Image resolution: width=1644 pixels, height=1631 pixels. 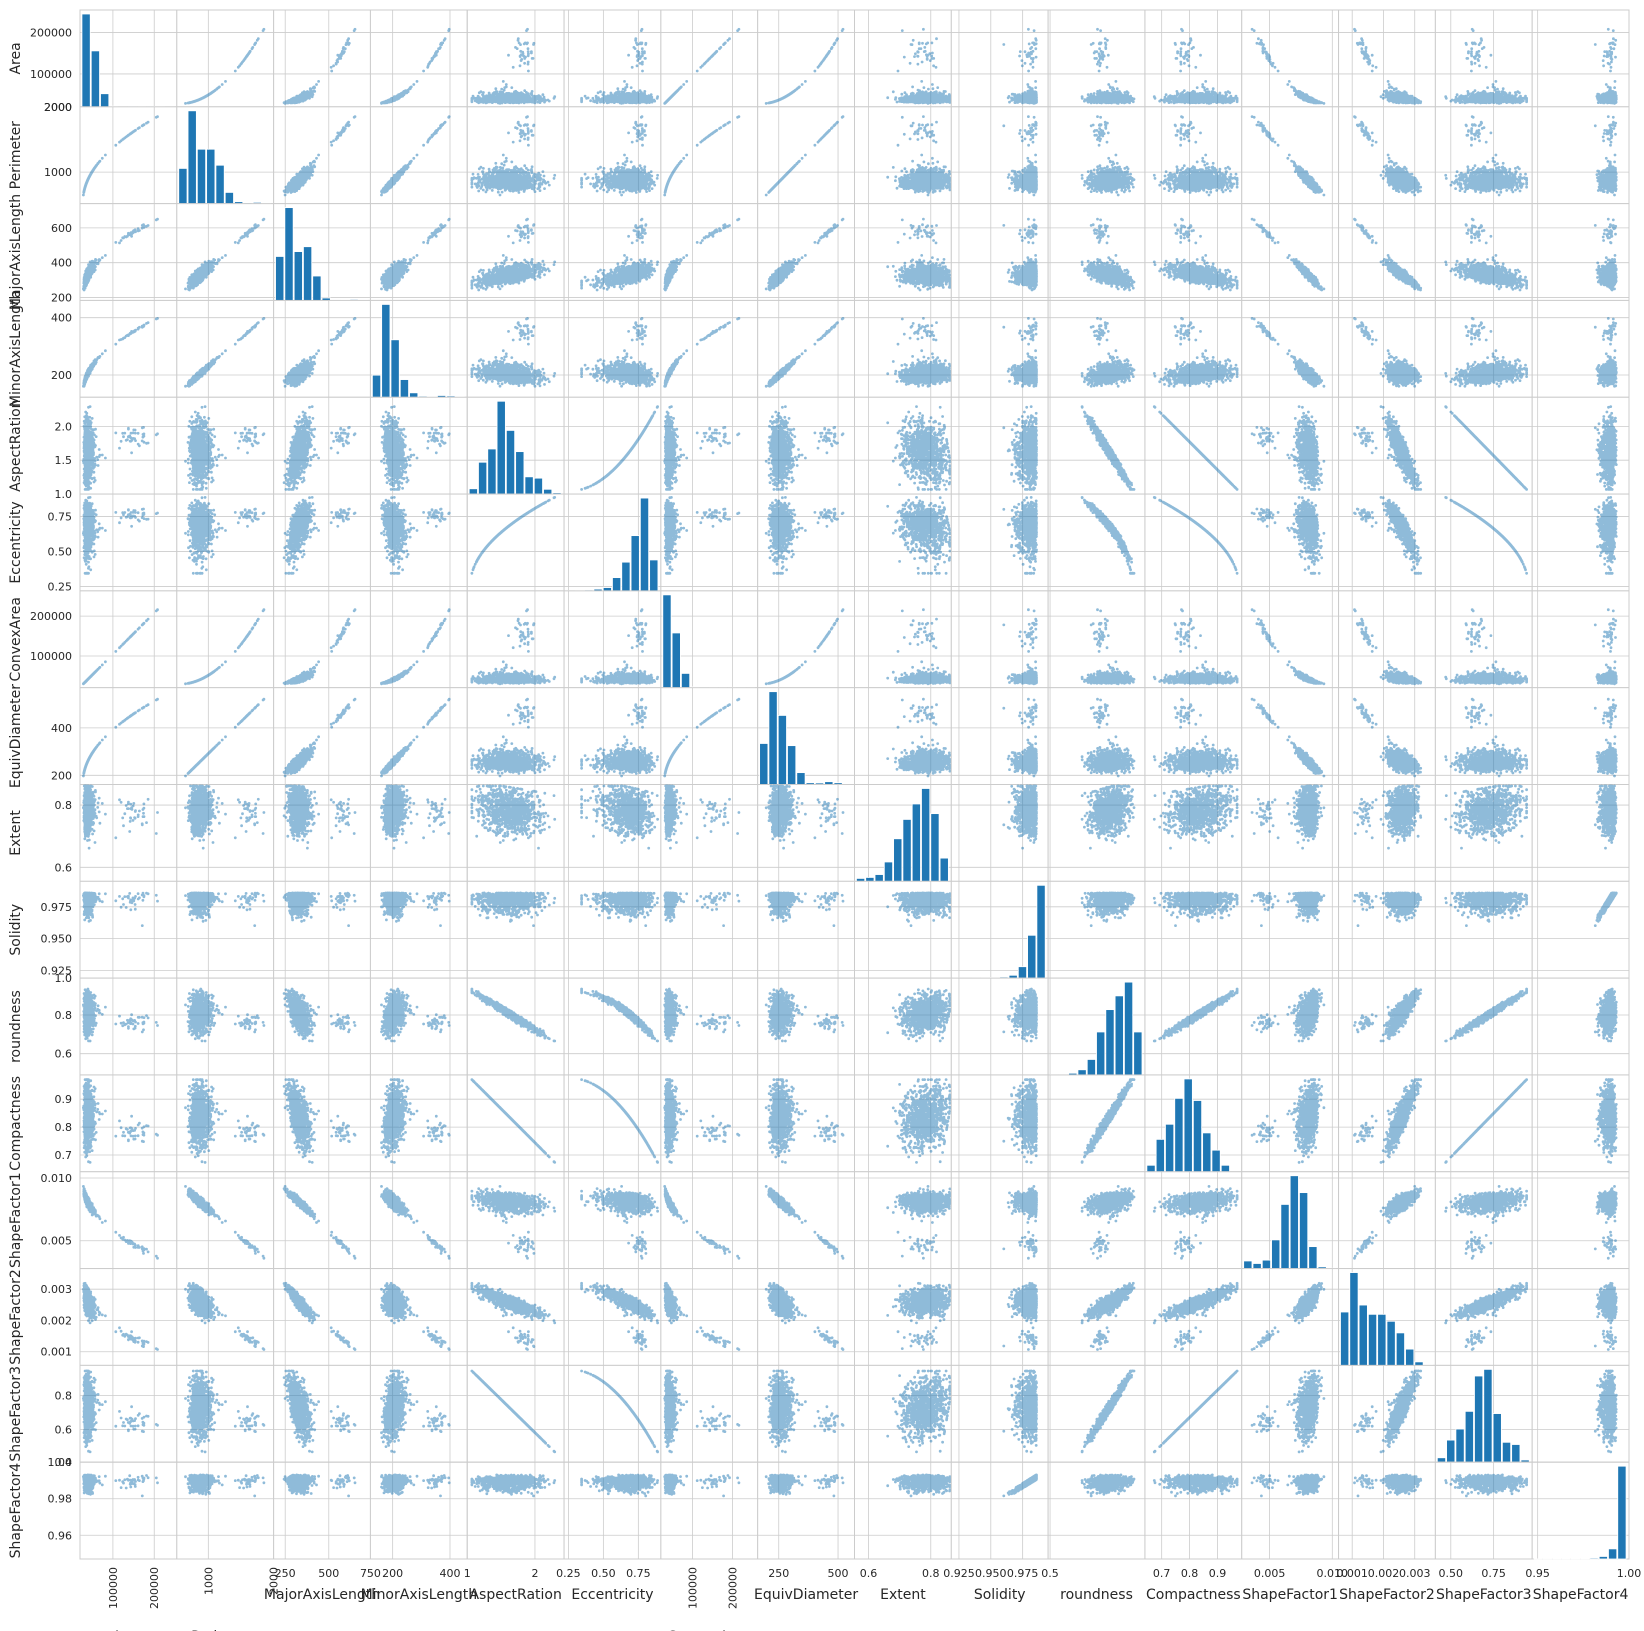 What do you see at coordinates (322, 155) in the screenshot?
I see `cell-Perimeter-MajorAxisLength` at bounding box center [322, 155].